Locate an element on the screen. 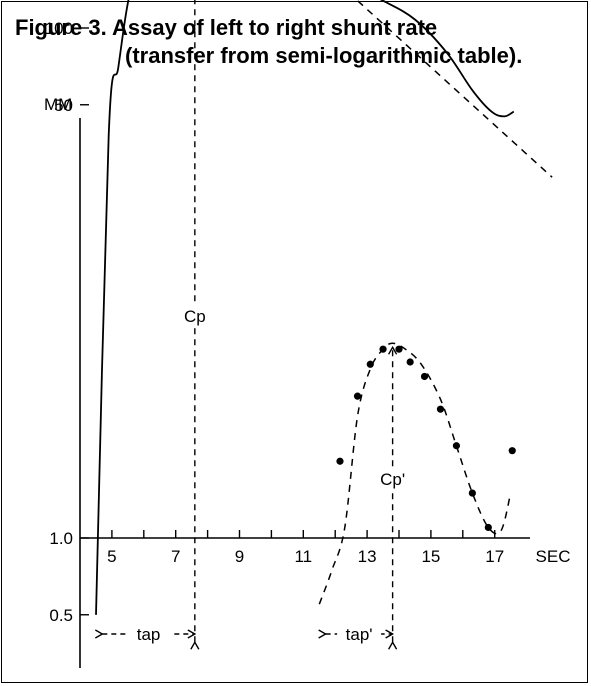  y-axis-label: MM is located at coordinates (58, 104).